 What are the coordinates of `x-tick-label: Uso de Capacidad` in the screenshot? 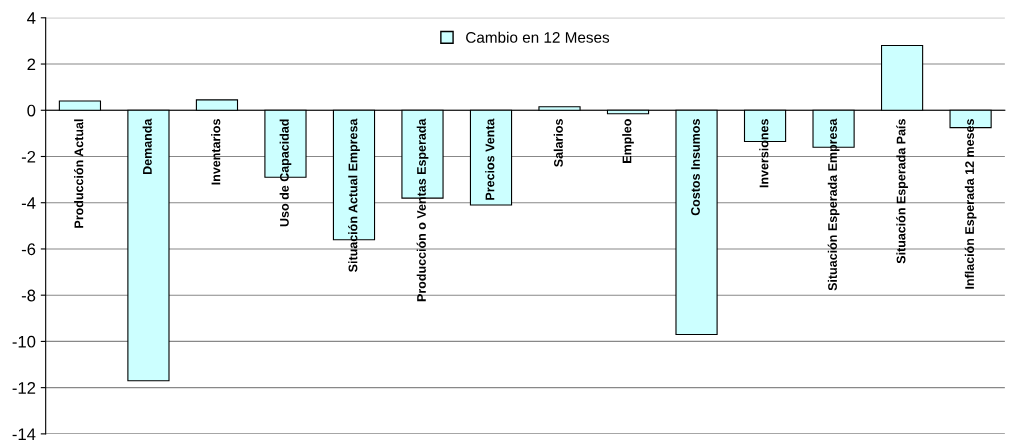 It's located at (285, 173).